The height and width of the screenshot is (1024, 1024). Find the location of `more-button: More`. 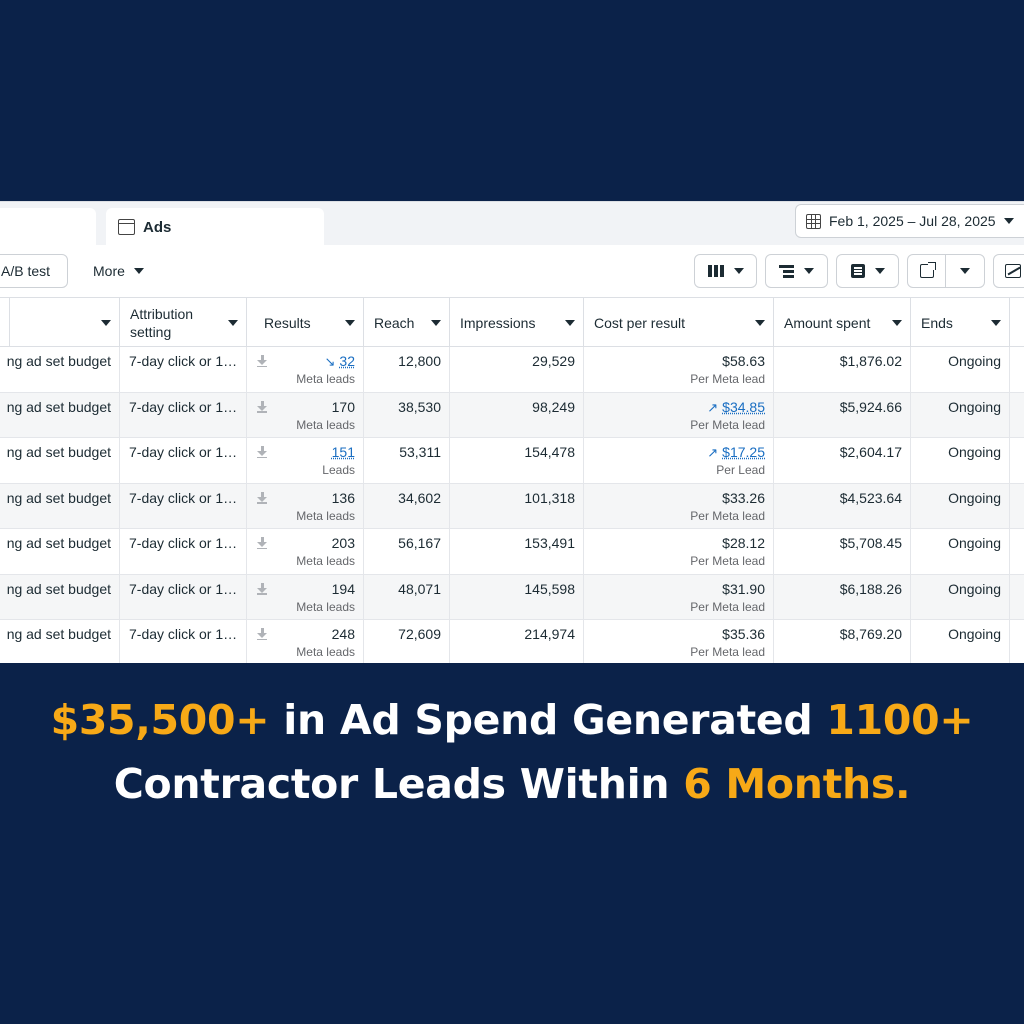

more-button: More is located at coordinates (122, 271).